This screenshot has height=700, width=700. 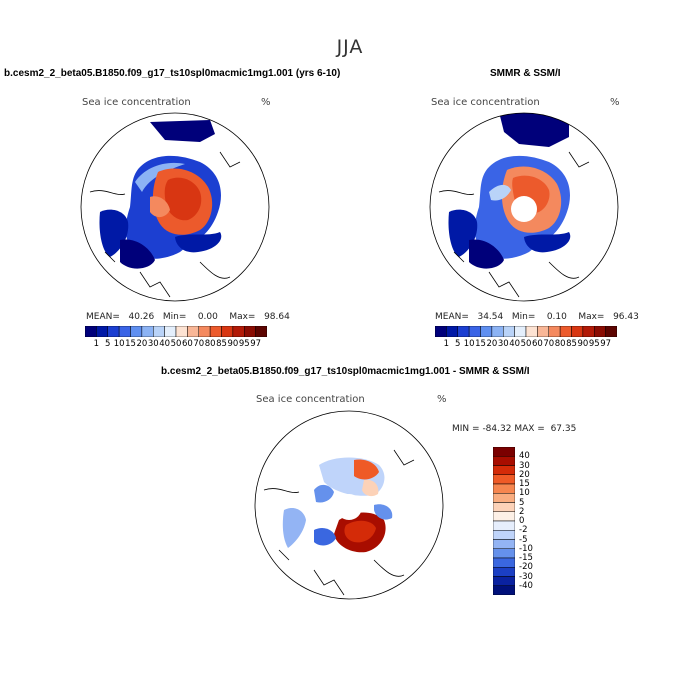 I want to click on colorbar-tick-label: 90, so click(x=233, y=344).